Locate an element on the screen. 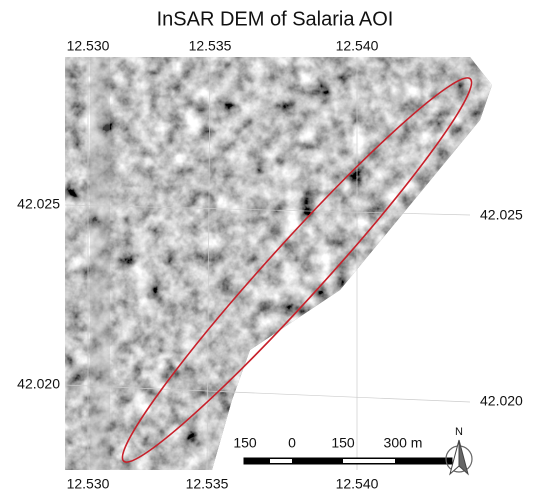  top-label: 12.535 is located at coordinates (210, 46).